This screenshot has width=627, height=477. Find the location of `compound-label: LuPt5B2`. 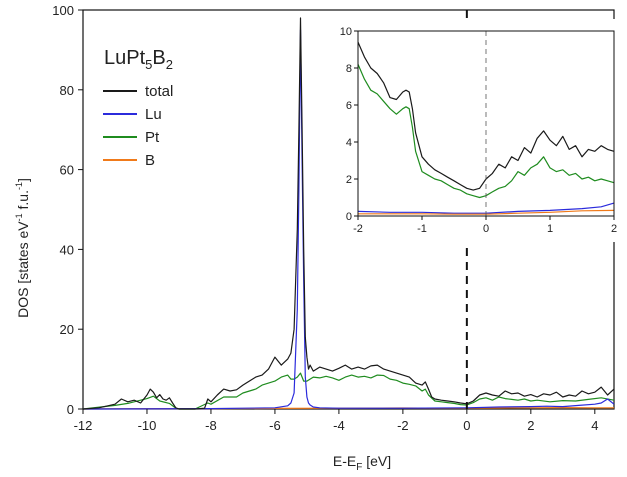

compound-label: LuPt5B2 is located at coordinates (138, 59).